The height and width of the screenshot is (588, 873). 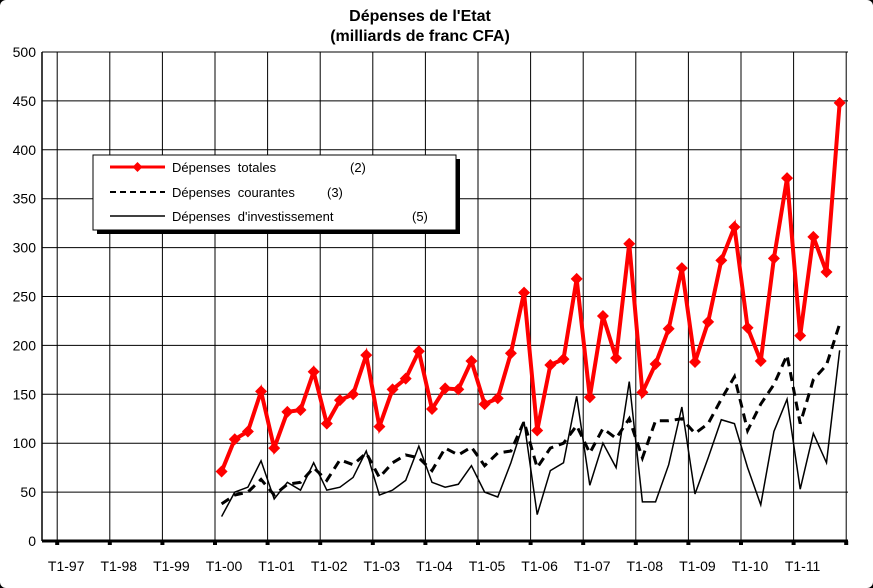 I want to click on x-tick-label: T1-98, so click(x=119, y=566).